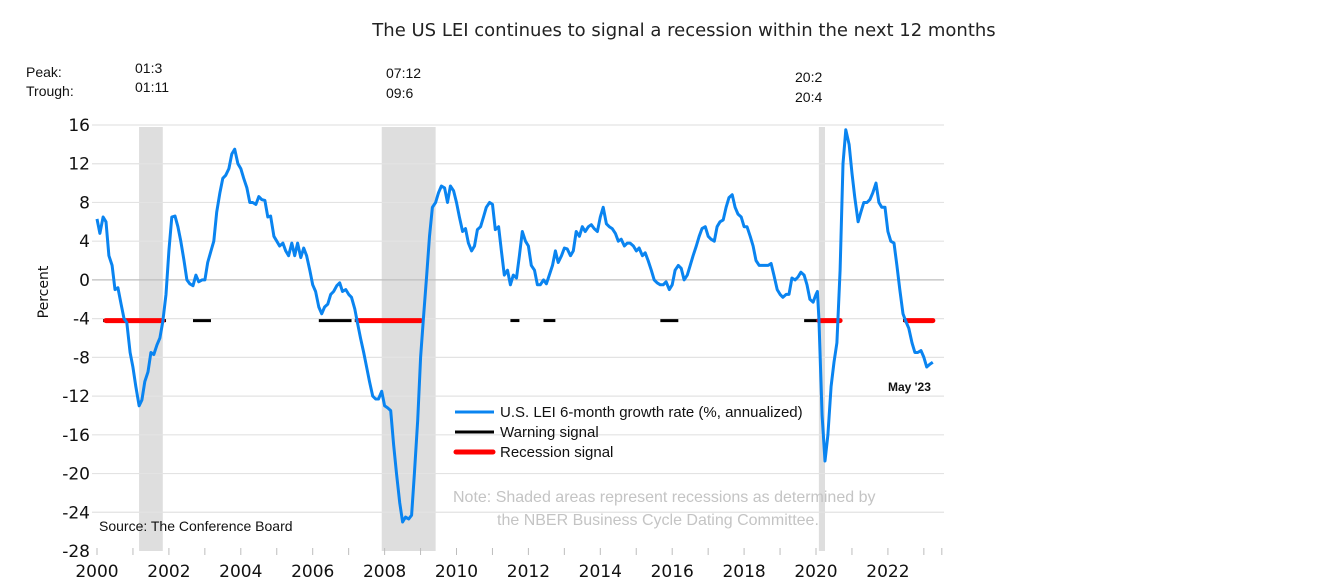 The image size is (1342, 587). Describe the element at coordinates (403, 73) in the screenshot. I see `recession-2-peak: 07:12` at that location.